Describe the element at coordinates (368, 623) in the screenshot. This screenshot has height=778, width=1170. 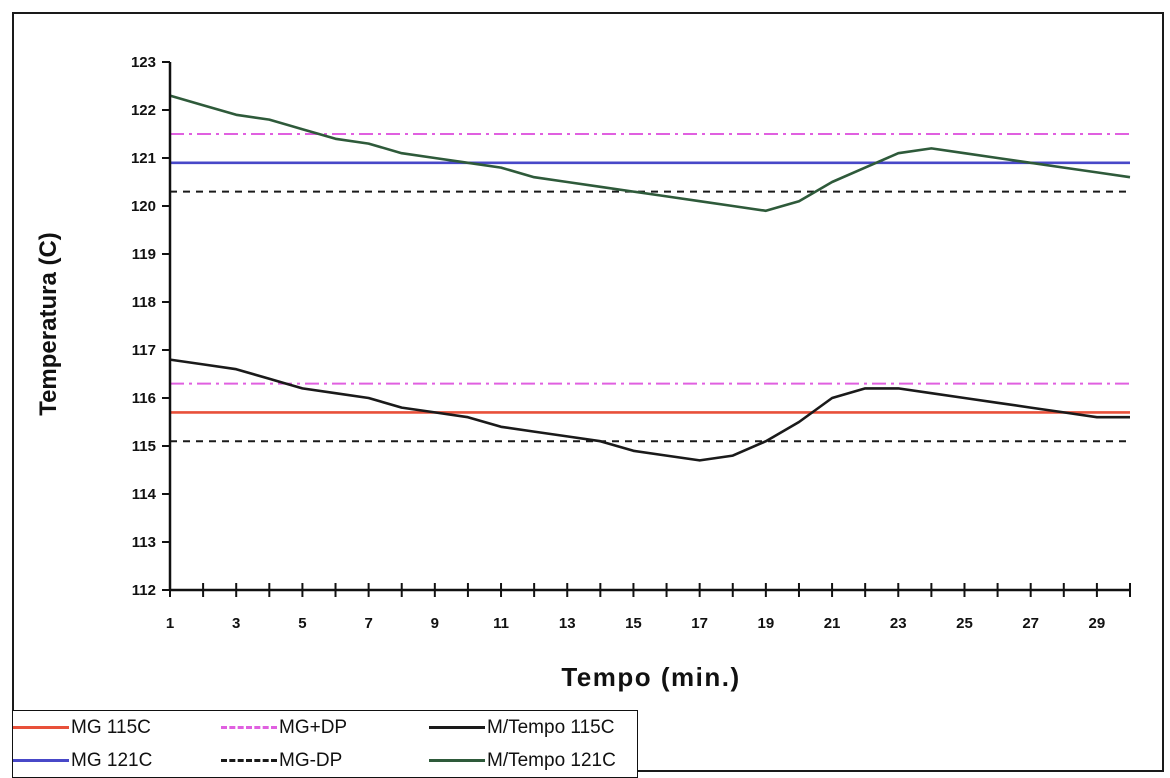
I see `x-tick-label: 7` at that location.